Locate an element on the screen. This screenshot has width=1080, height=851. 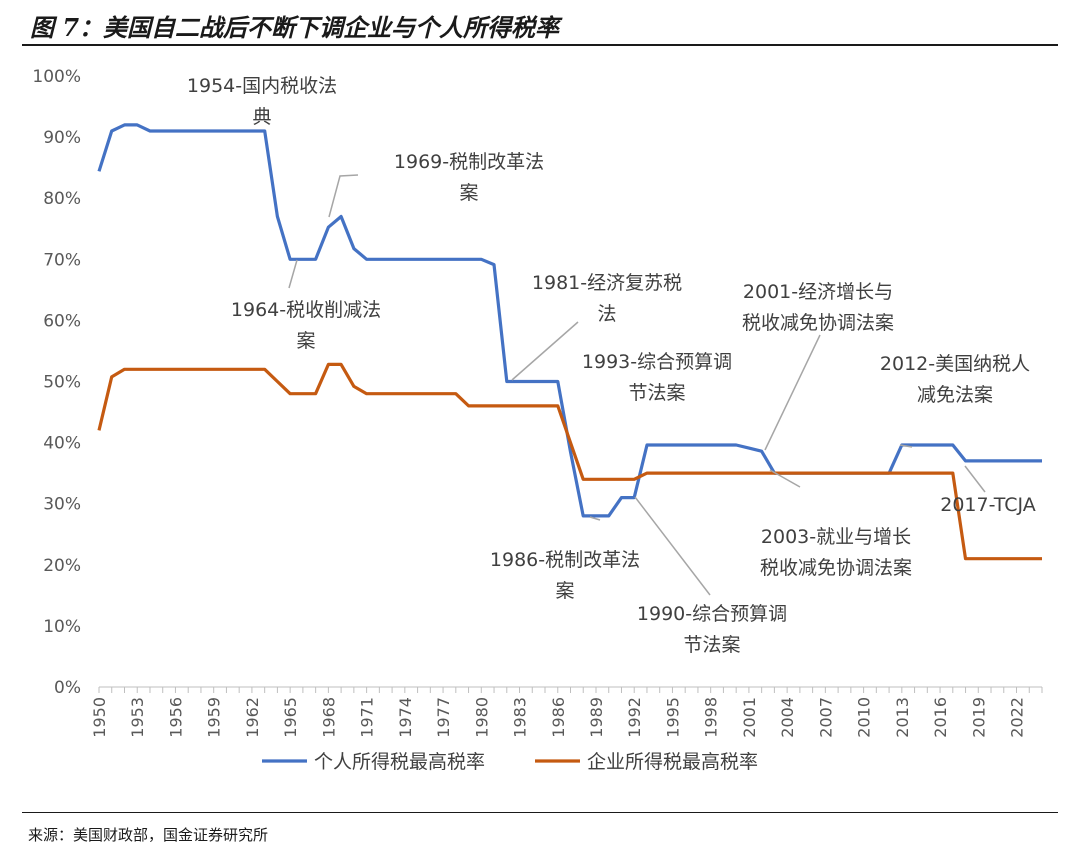
x-tick-label: 1950 is located at coordinates (99, 717).